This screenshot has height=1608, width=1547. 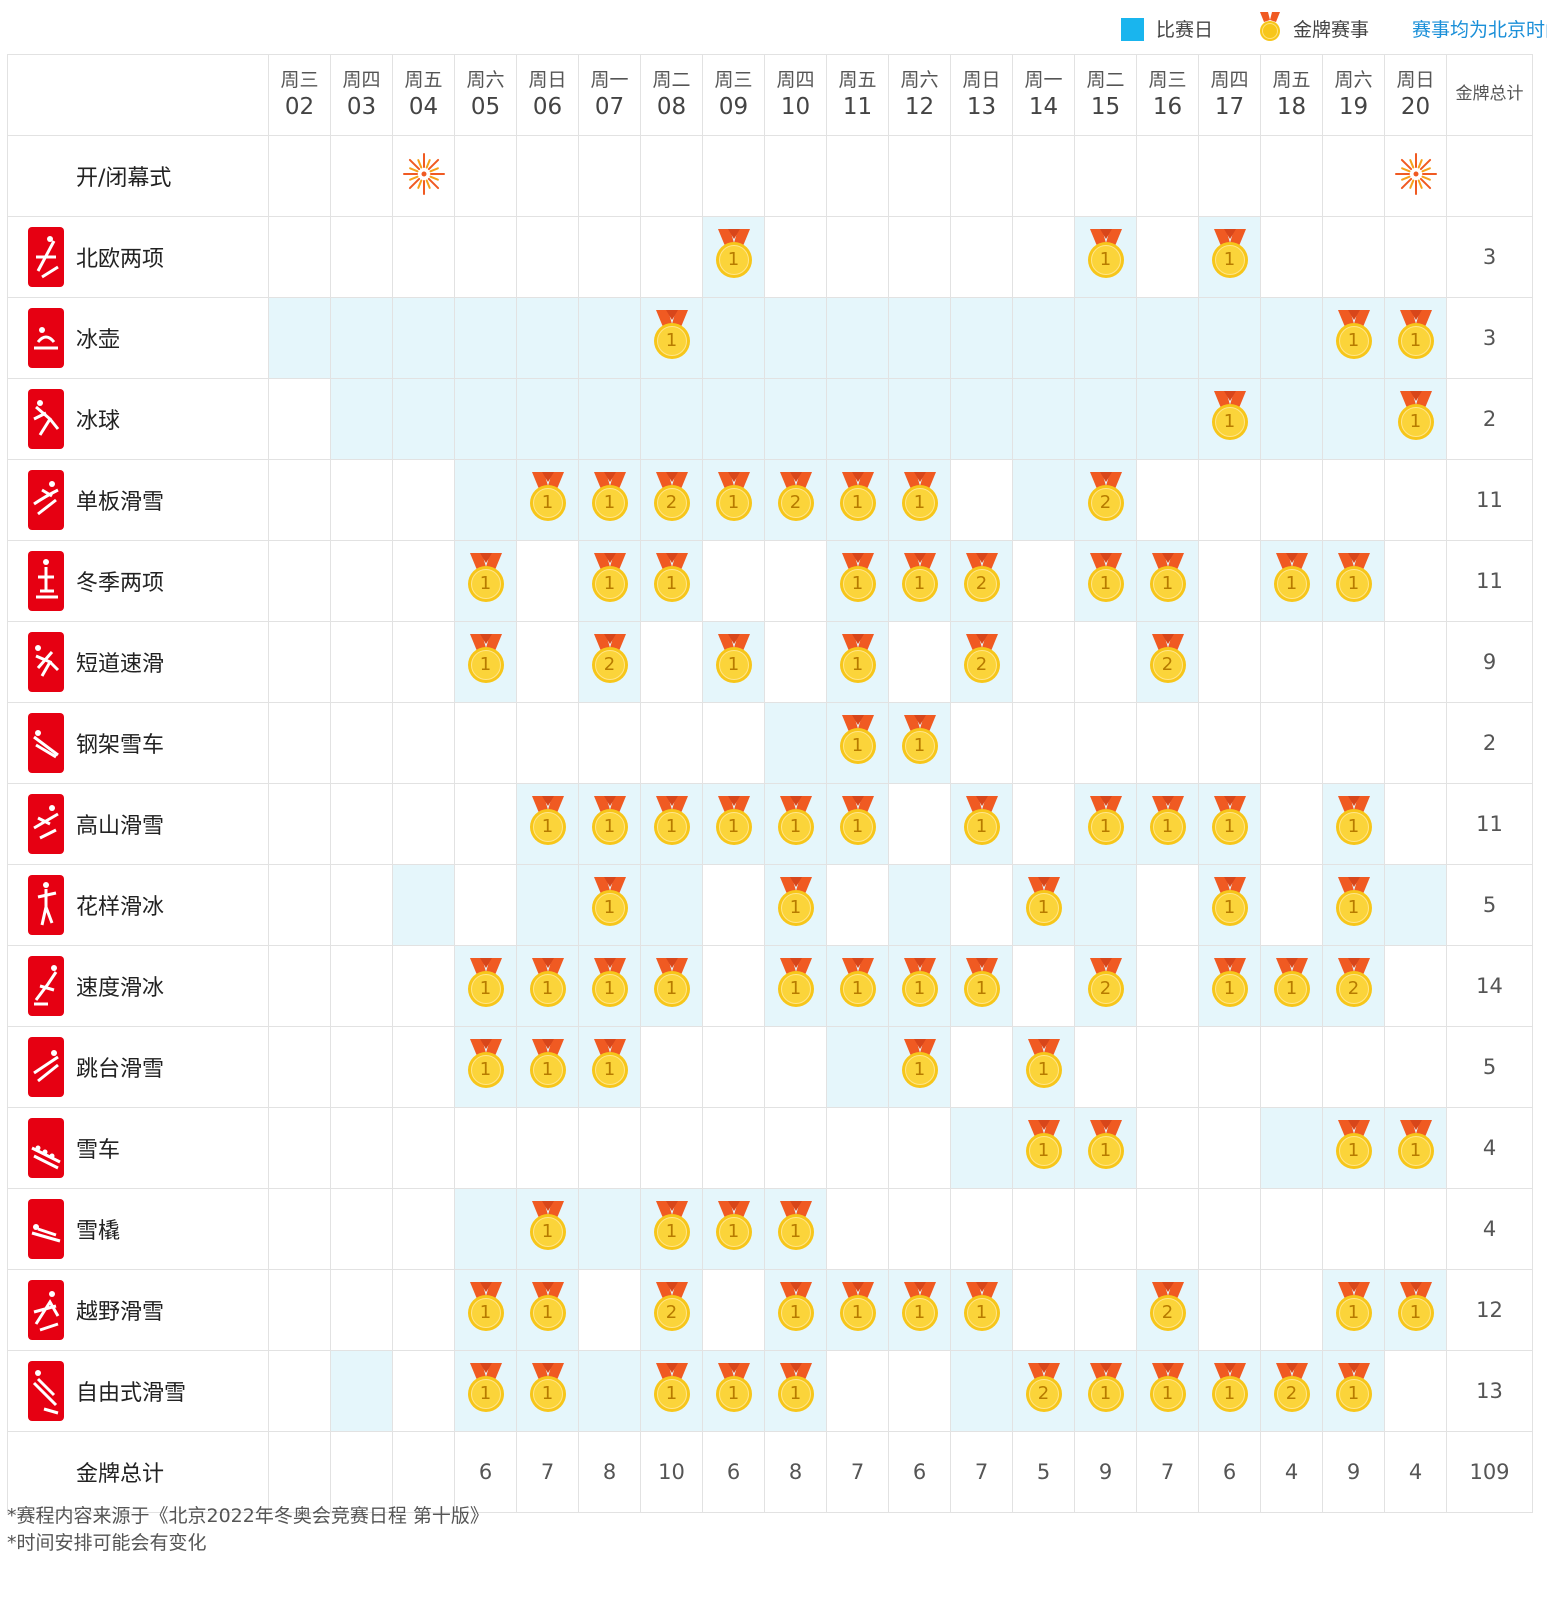 What do you see at coordinates (1105, 1472) in the screenshot?
I see `daily-total-value: 9` at bounding box center [1105, 1472].